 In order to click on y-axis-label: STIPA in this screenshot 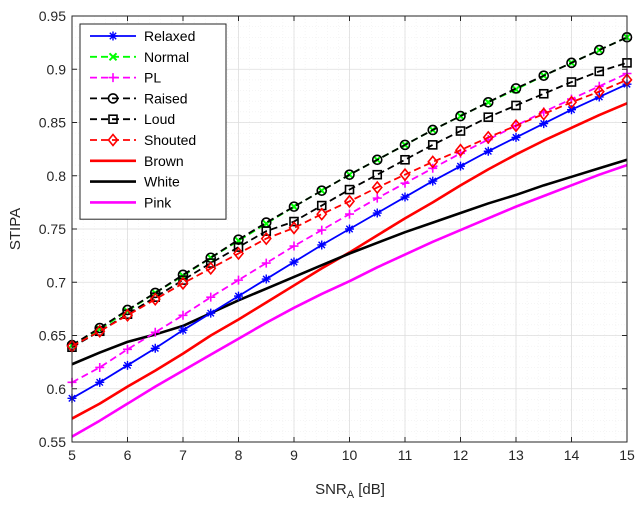, I will do `click(15, 229)`.